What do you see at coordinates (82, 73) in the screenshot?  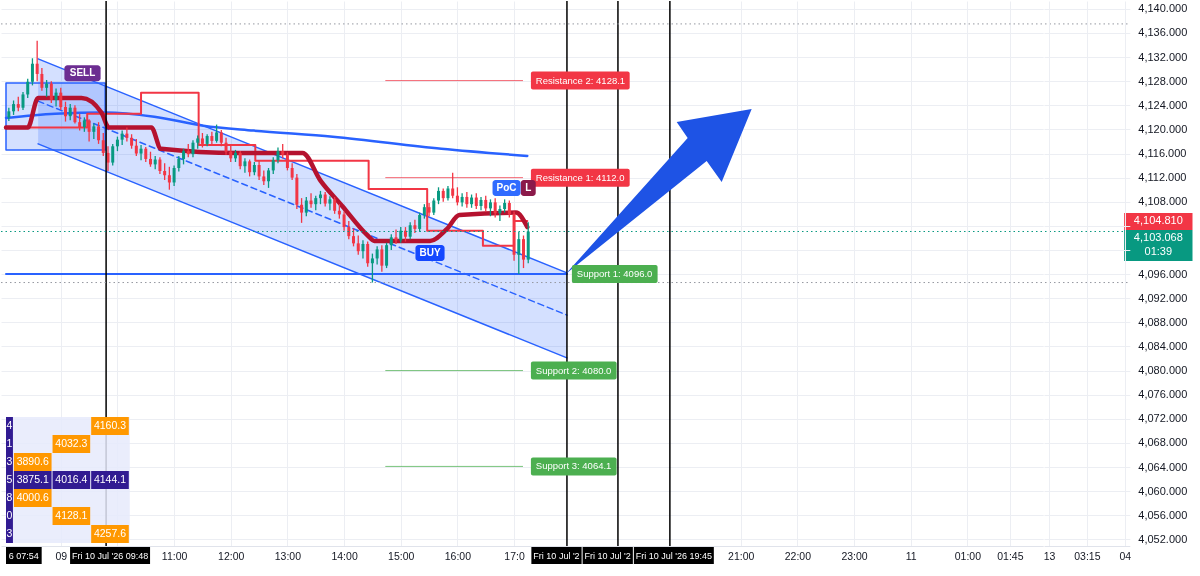 I see `annotation: SELL` at bounding box center [82, 73].